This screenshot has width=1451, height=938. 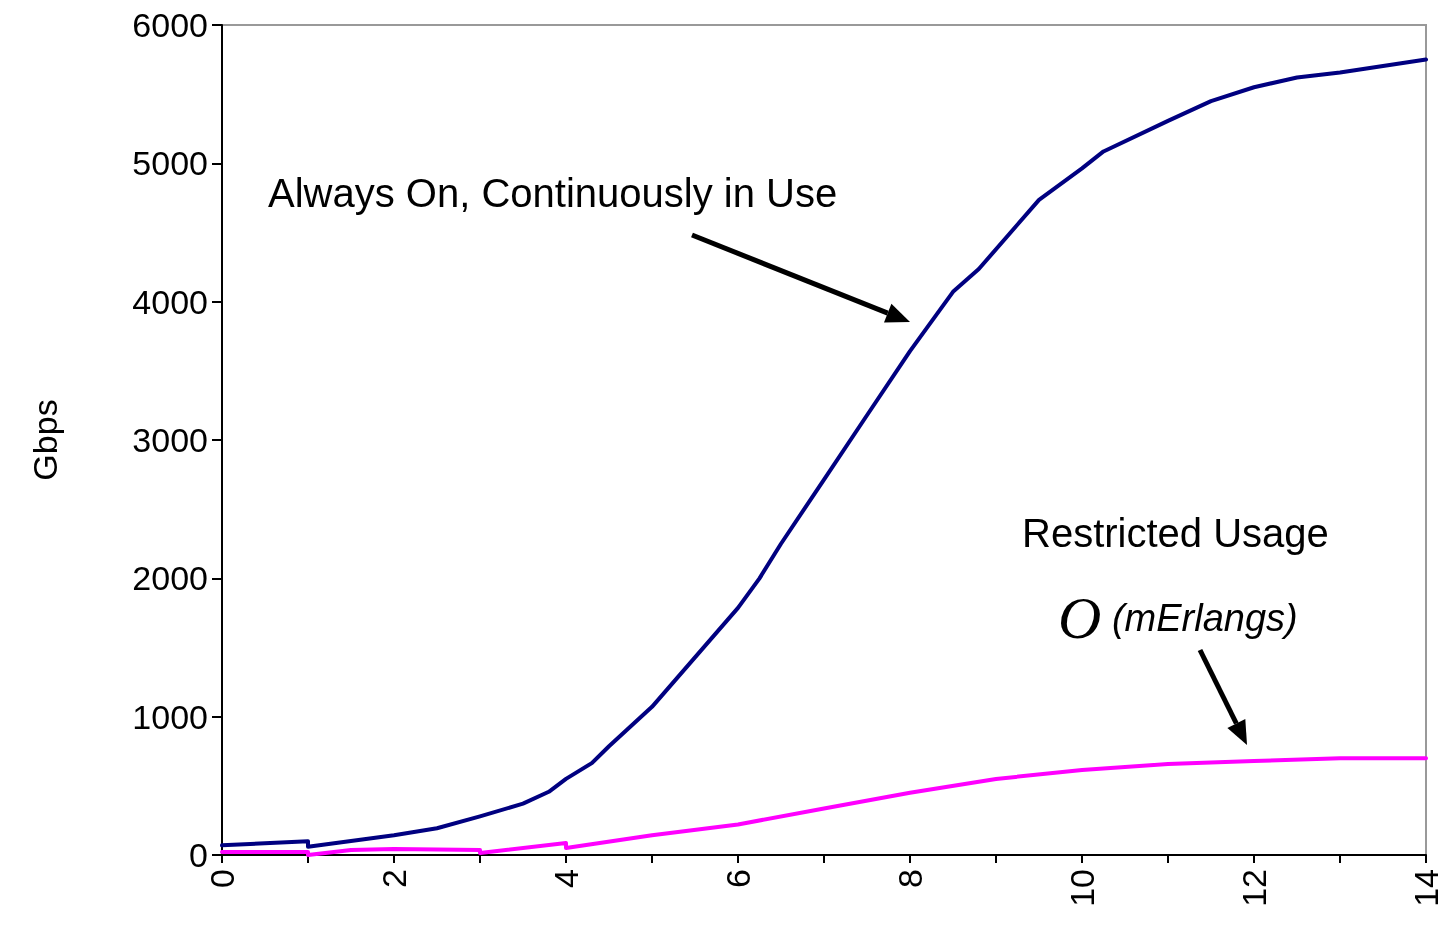 I want to click on y-tick-label: 1000, so click(x=170, y=716).